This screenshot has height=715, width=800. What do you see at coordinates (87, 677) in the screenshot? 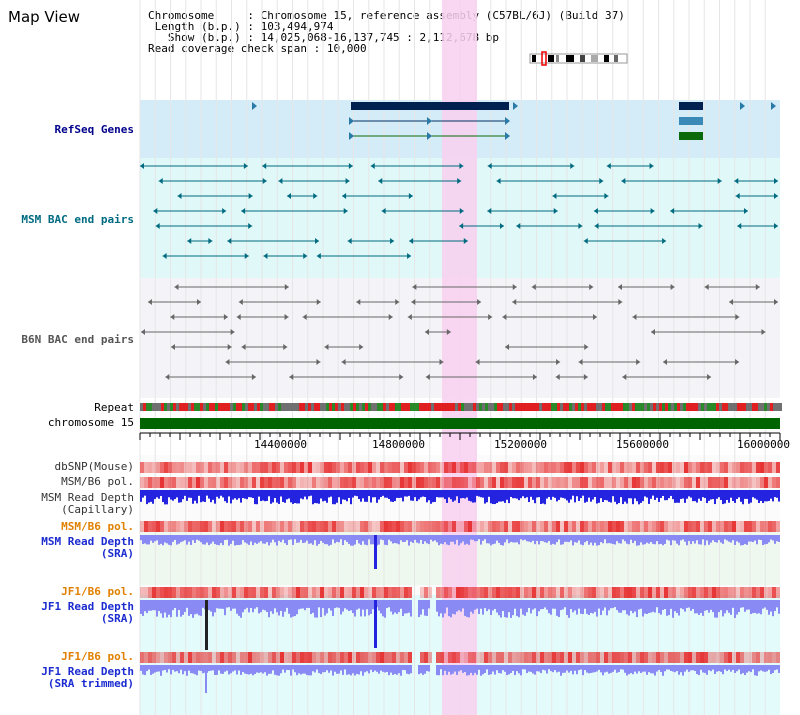
I see `track-label-jf1-depth-trimmed: JF1 Read Depth (SRA trimmed)` at bounding box center [87, 677].